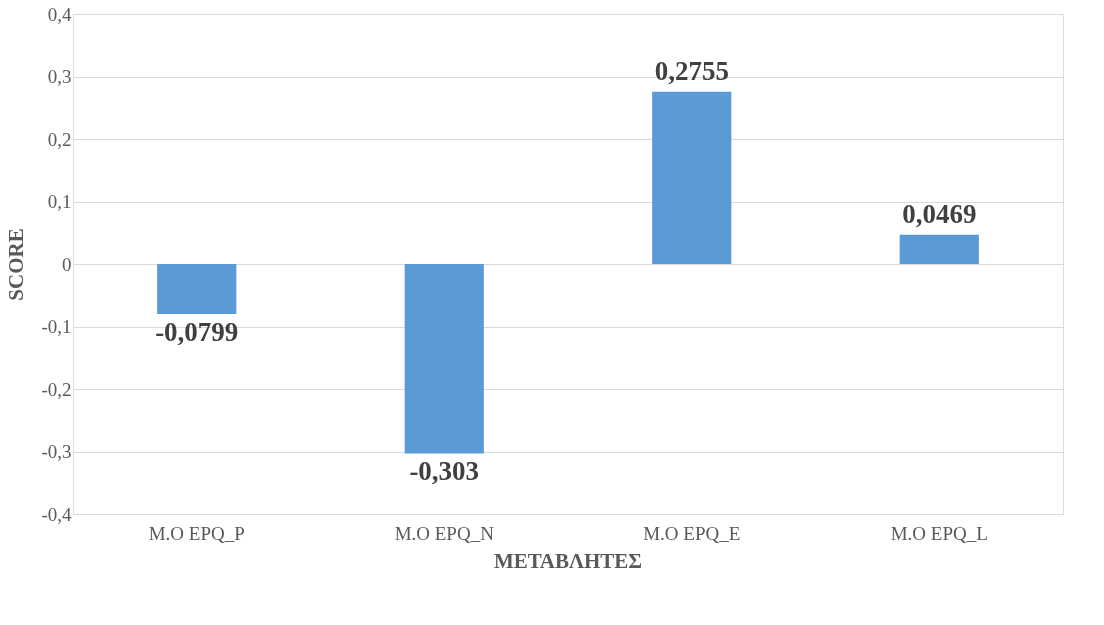 The width and height of the screenshot is (1104, 625). I want to click on y-tick-label: 0, so click(67, 264).